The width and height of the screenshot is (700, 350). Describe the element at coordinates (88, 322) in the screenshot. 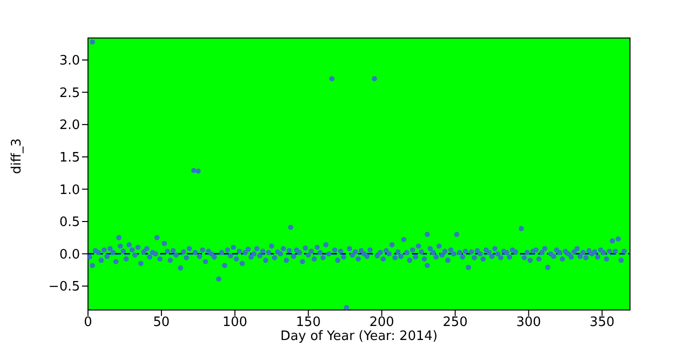

I see `x-tick-label: 0` at that location.